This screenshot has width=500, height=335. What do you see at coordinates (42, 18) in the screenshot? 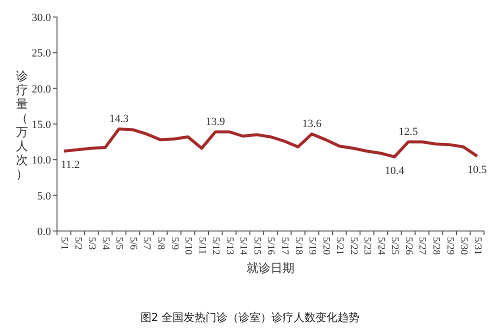
I see `y-tick-label: 30.0` at bounding box center [42, 18].